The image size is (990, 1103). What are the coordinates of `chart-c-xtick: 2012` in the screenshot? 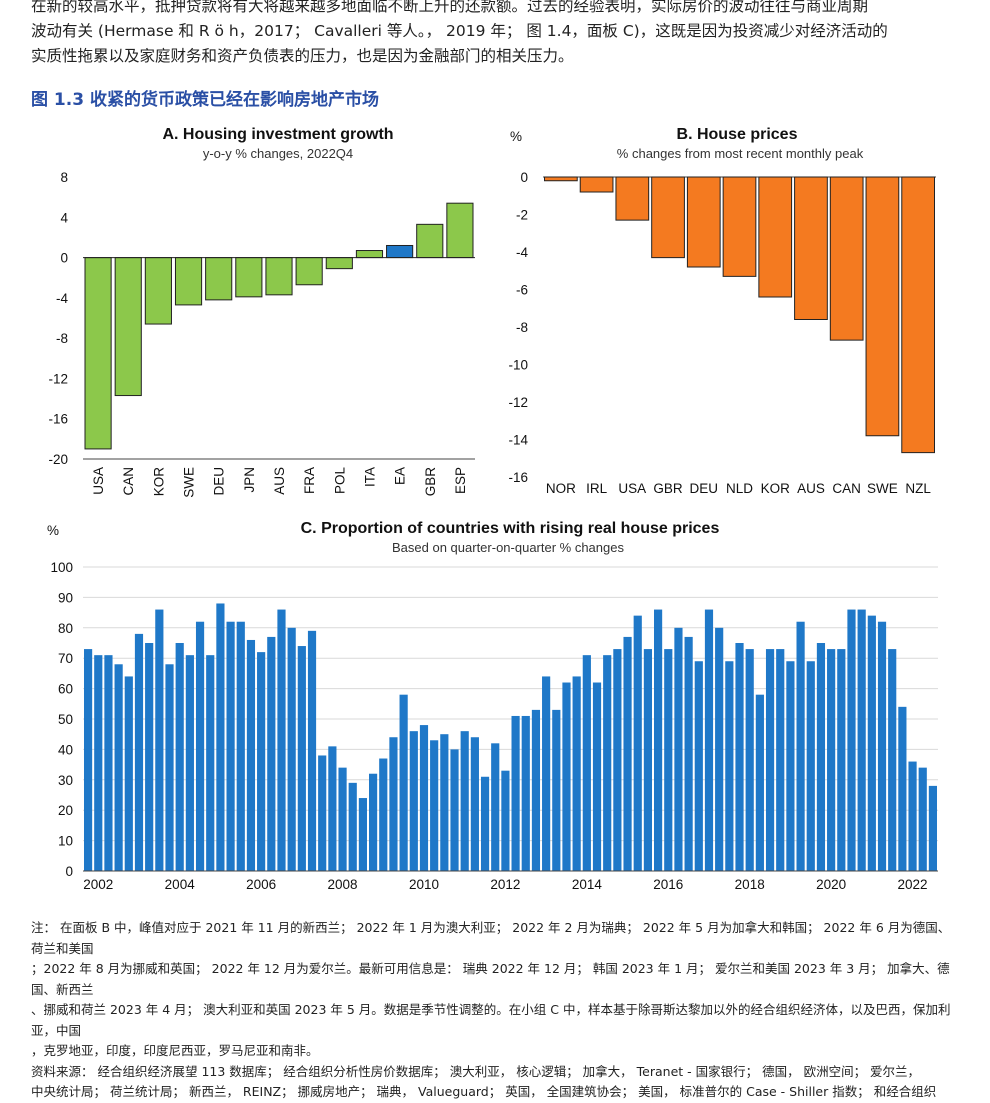 It's located at (505, 884).